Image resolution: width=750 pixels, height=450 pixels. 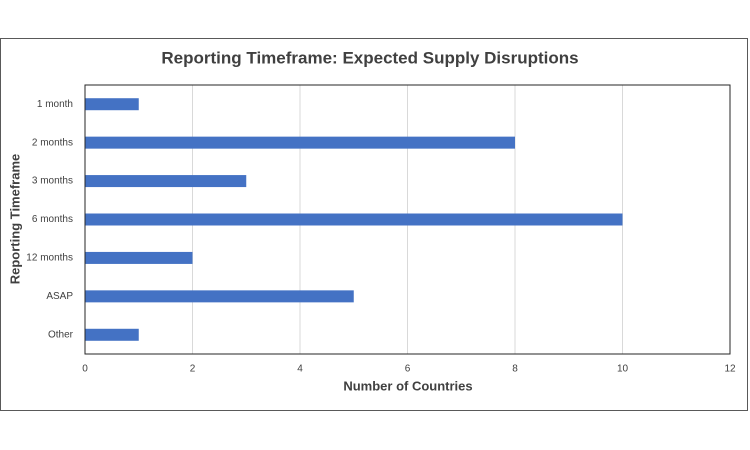 I want to click on y-tick-label: 6 months, so click(x=52, y=219).